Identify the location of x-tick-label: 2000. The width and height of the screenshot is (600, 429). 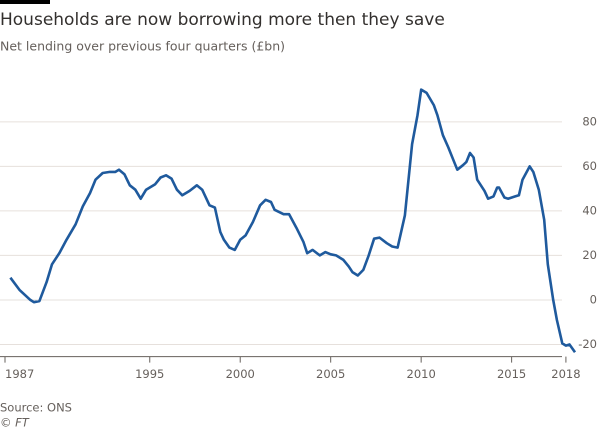
(240, 374).